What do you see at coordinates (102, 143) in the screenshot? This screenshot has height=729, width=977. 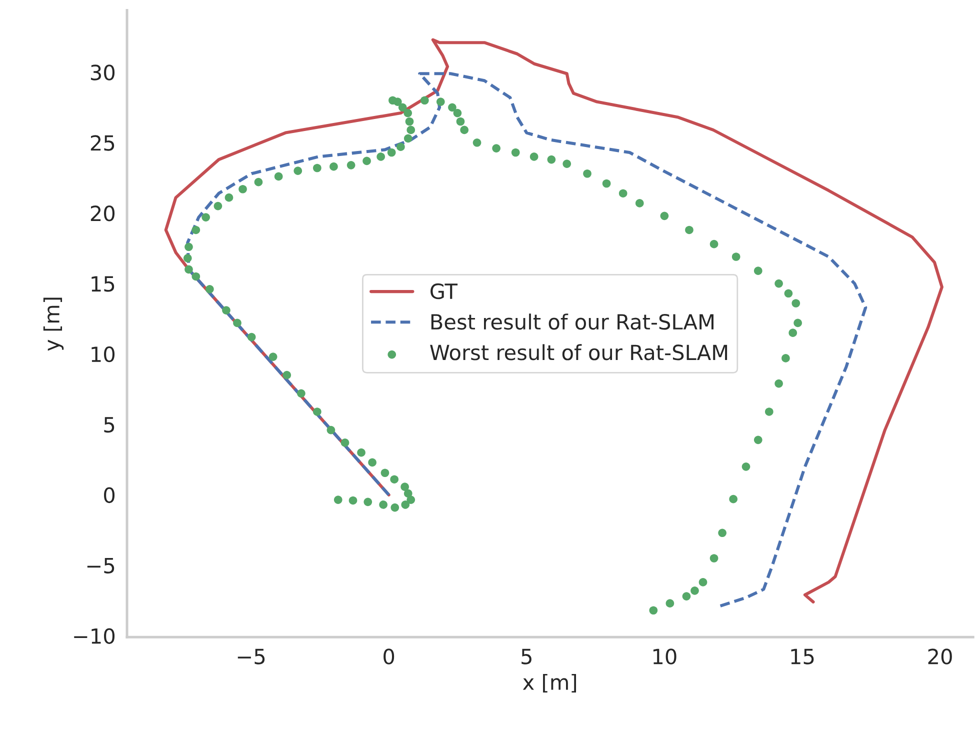 I see `y-tick-label: 25` at bounding box center [102, 143].